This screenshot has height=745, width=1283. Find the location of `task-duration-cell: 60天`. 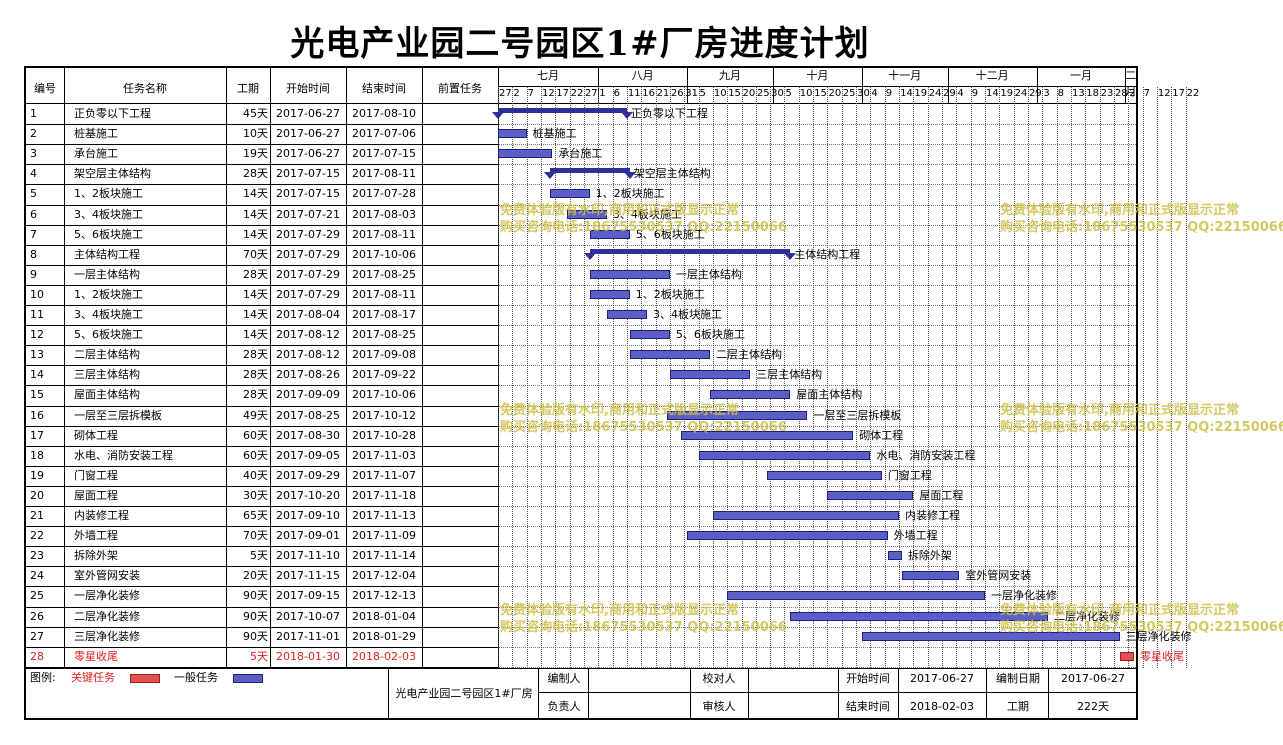

task-duration-cell: 60天 is located at coordinates (255, 435).